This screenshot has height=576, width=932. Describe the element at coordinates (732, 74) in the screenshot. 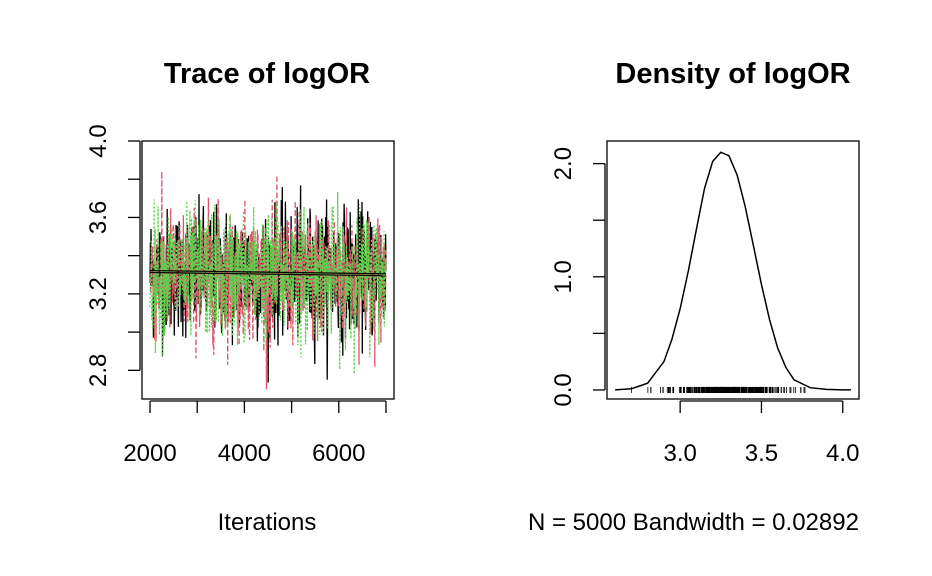

I see `density-title: Density of logOR` at that location.